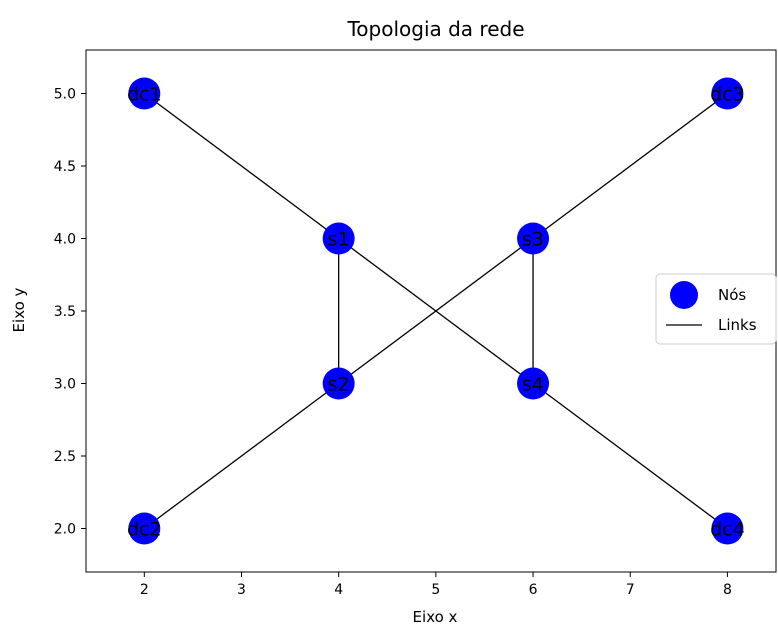 The image size is (778, 630). Describe the element at coordinates (65, 167) in the screenshot. I see `y-tick-label: 4.5` at that location.